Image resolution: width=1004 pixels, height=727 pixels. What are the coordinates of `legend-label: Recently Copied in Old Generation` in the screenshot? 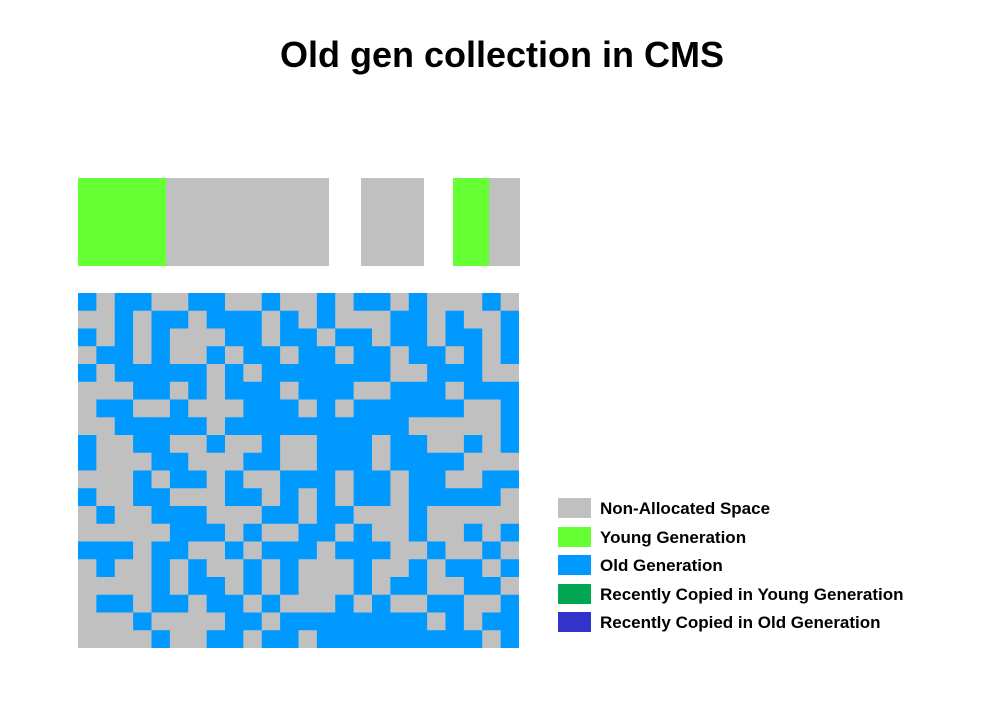 It's located at (740, 622).